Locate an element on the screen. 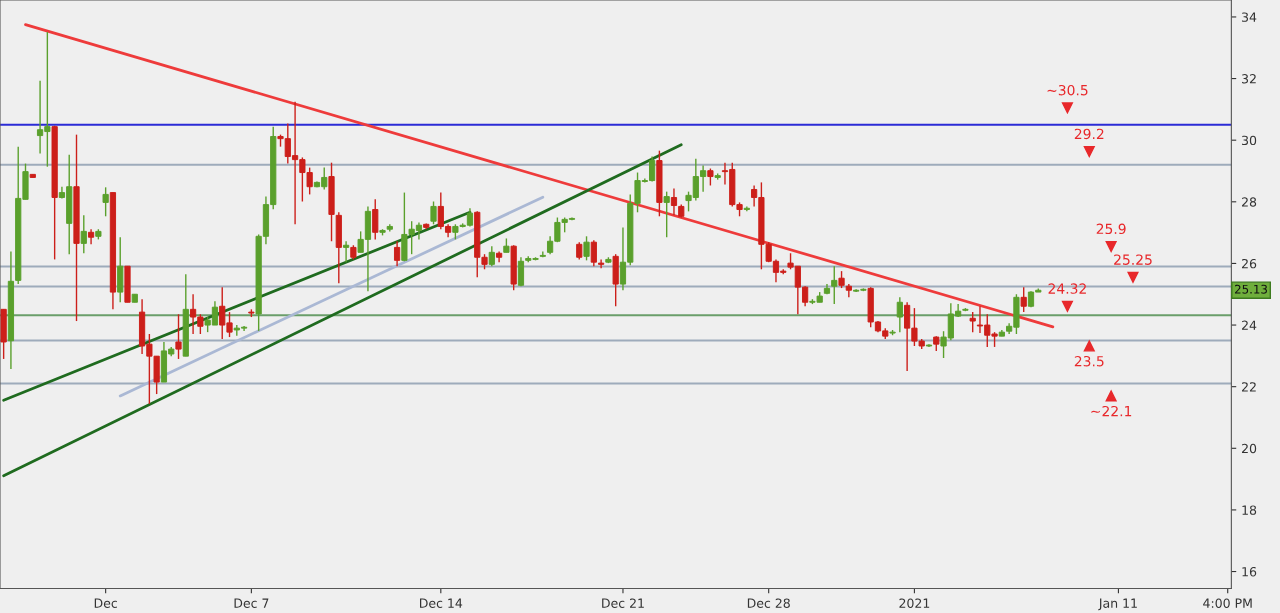 This screenshot has width=1280, height=613. y-tick-label: 22 is located at coordinates (1249, 387).